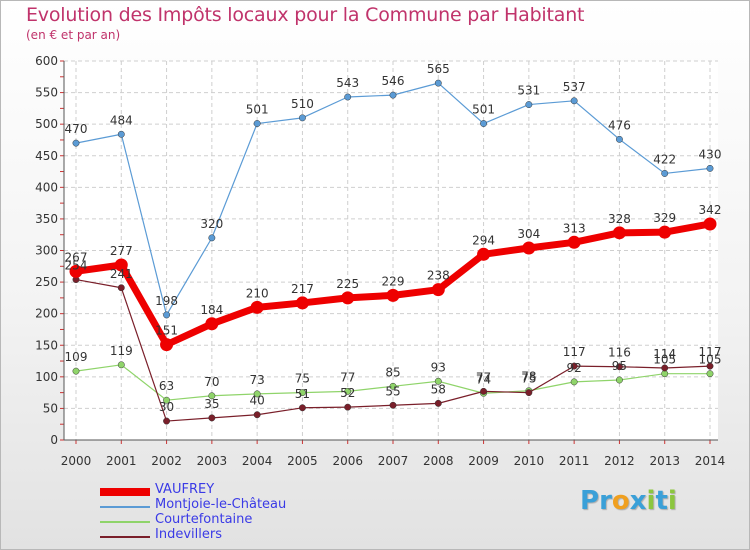 This screenshot has height=550, width=750. Describe the element at coordinates (204, 519) in the screenshot. I see `legend-label: Courtefontaine` at that location.